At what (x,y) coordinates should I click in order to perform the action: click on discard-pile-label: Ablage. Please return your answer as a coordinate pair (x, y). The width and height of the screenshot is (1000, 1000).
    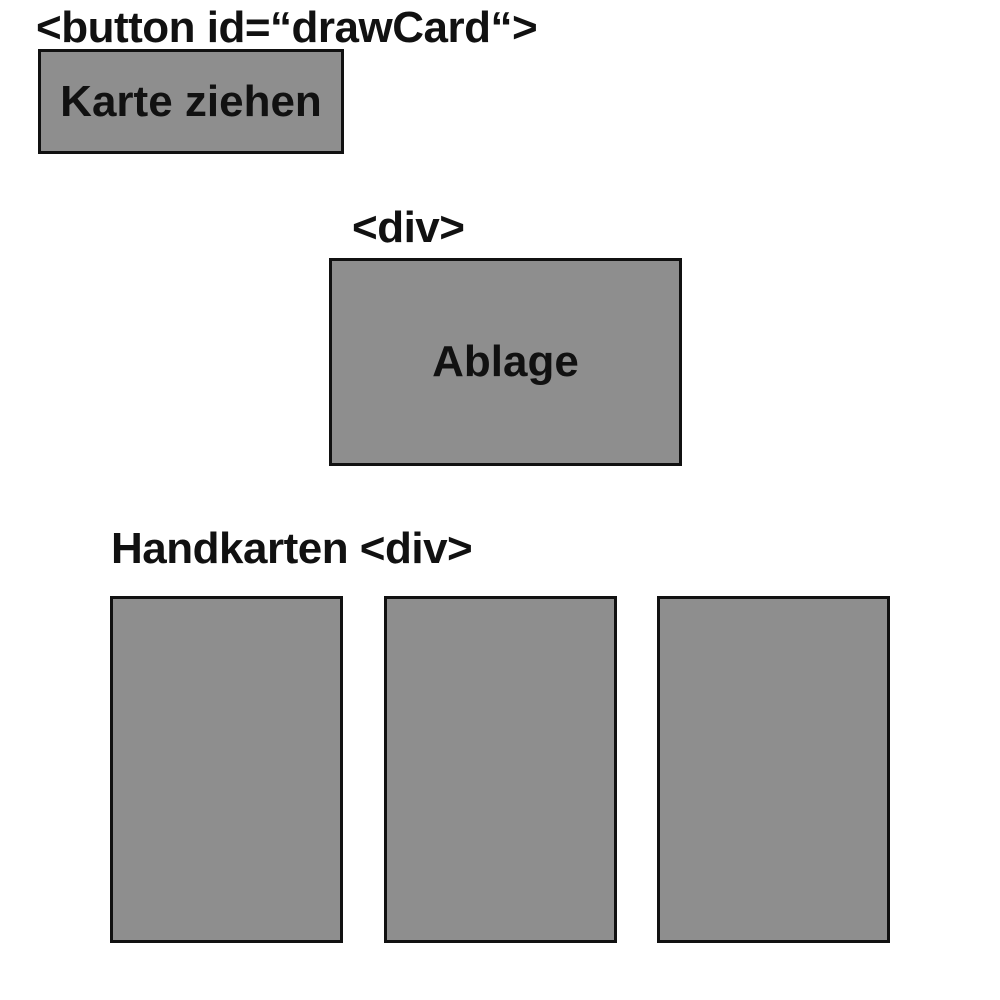
    Looking at the image, I should click on (505, 361).